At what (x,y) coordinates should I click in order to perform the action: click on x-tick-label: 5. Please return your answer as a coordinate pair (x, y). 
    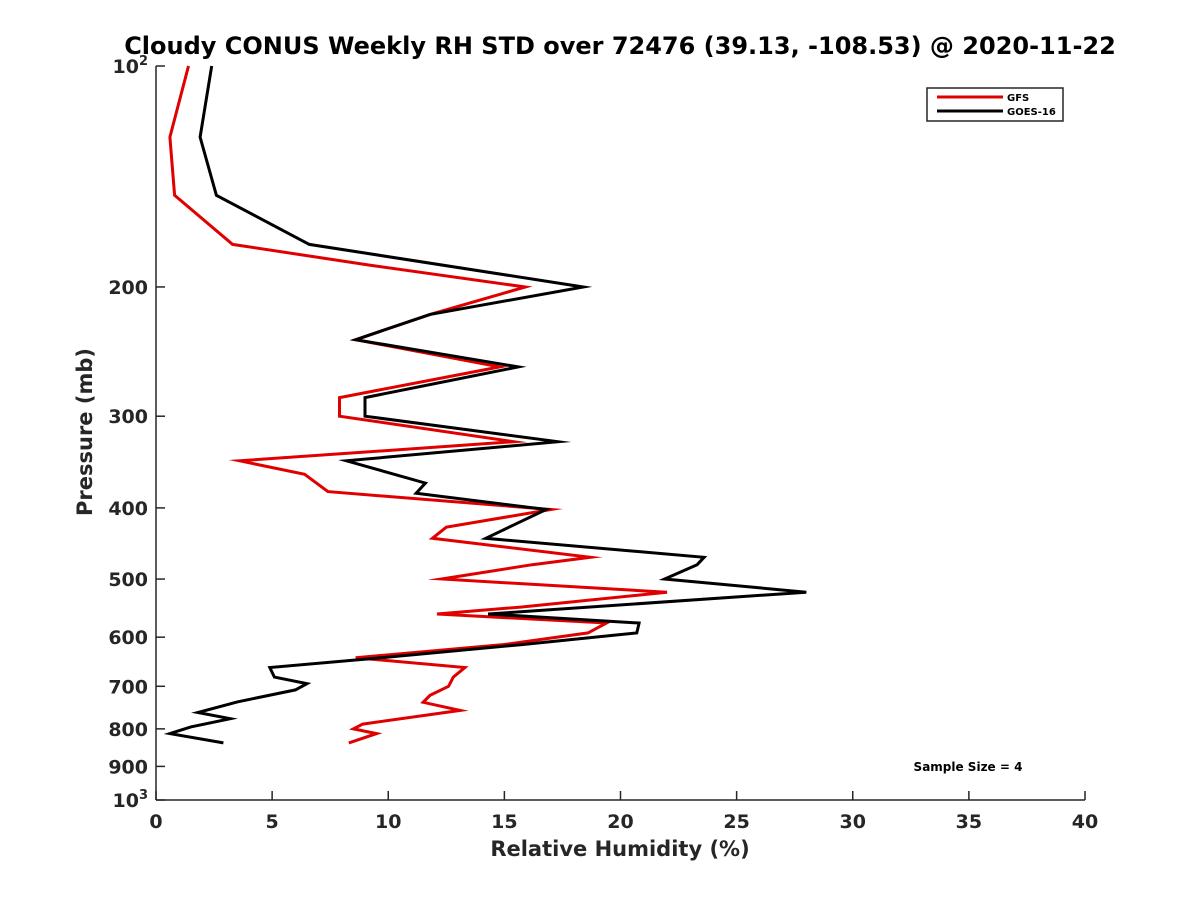
    Looking at the image, I should click on (272, 822).